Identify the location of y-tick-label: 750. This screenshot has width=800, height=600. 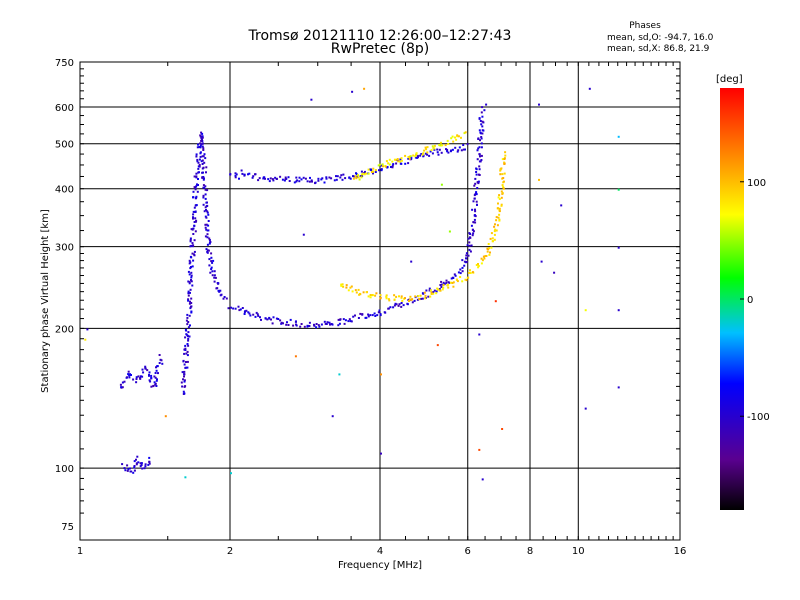
(64, 63).